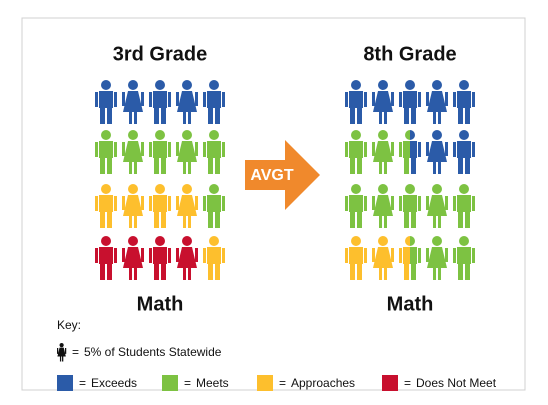 This screenshot has height=405, width=548. Describe the element at coordinates (456, 383) in the screenshot. I see `legend-label: Does Not Meet` at that location.